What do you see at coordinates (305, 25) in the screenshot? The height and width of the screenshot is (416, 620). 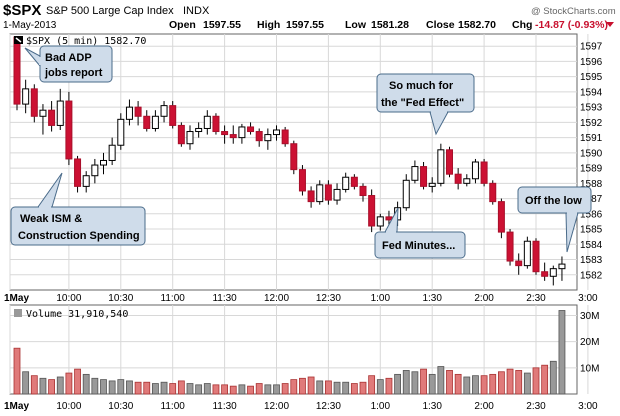 I see `high-value: 1597.55` at bounding box center [305, 25].